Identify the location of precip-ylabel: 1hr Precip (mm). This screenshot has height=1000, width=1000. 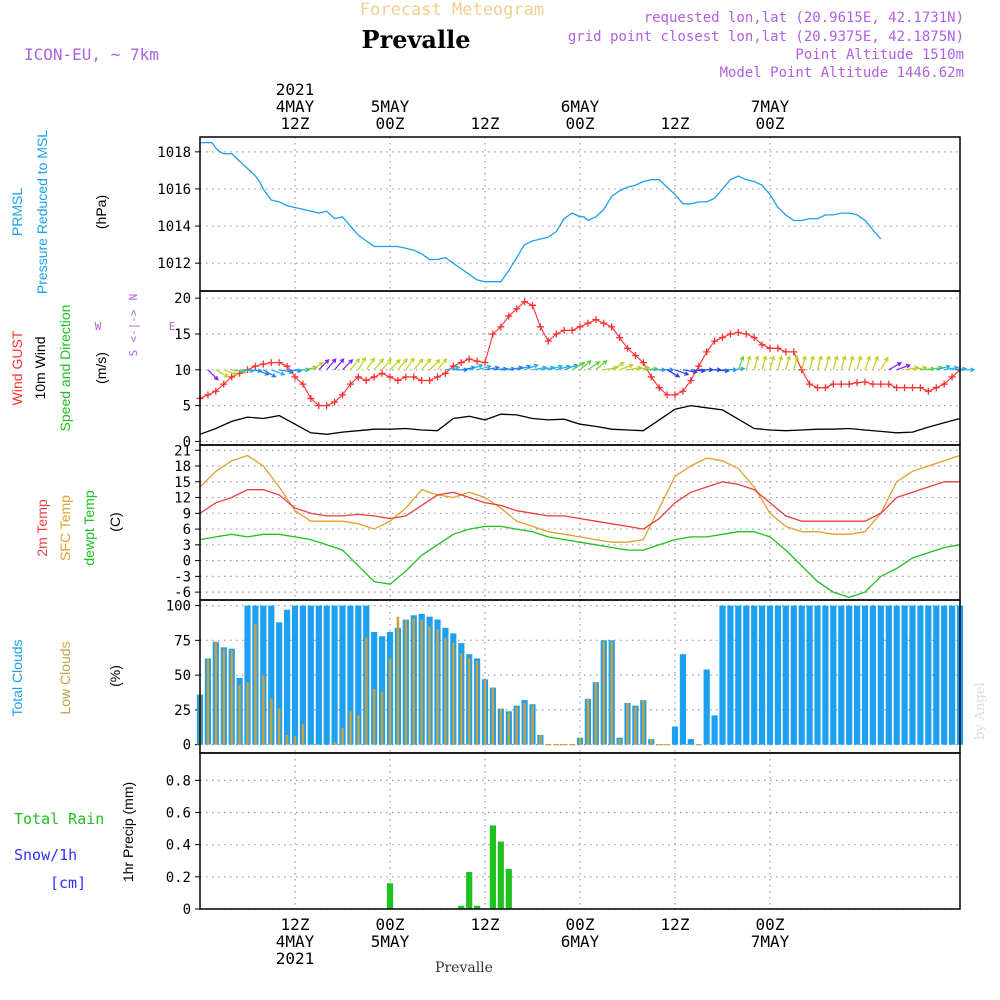
(128, 832).